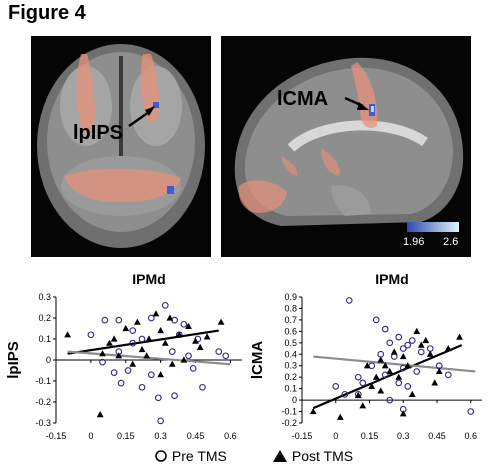  I want to click on activation-thalamus, so click(330, 162).